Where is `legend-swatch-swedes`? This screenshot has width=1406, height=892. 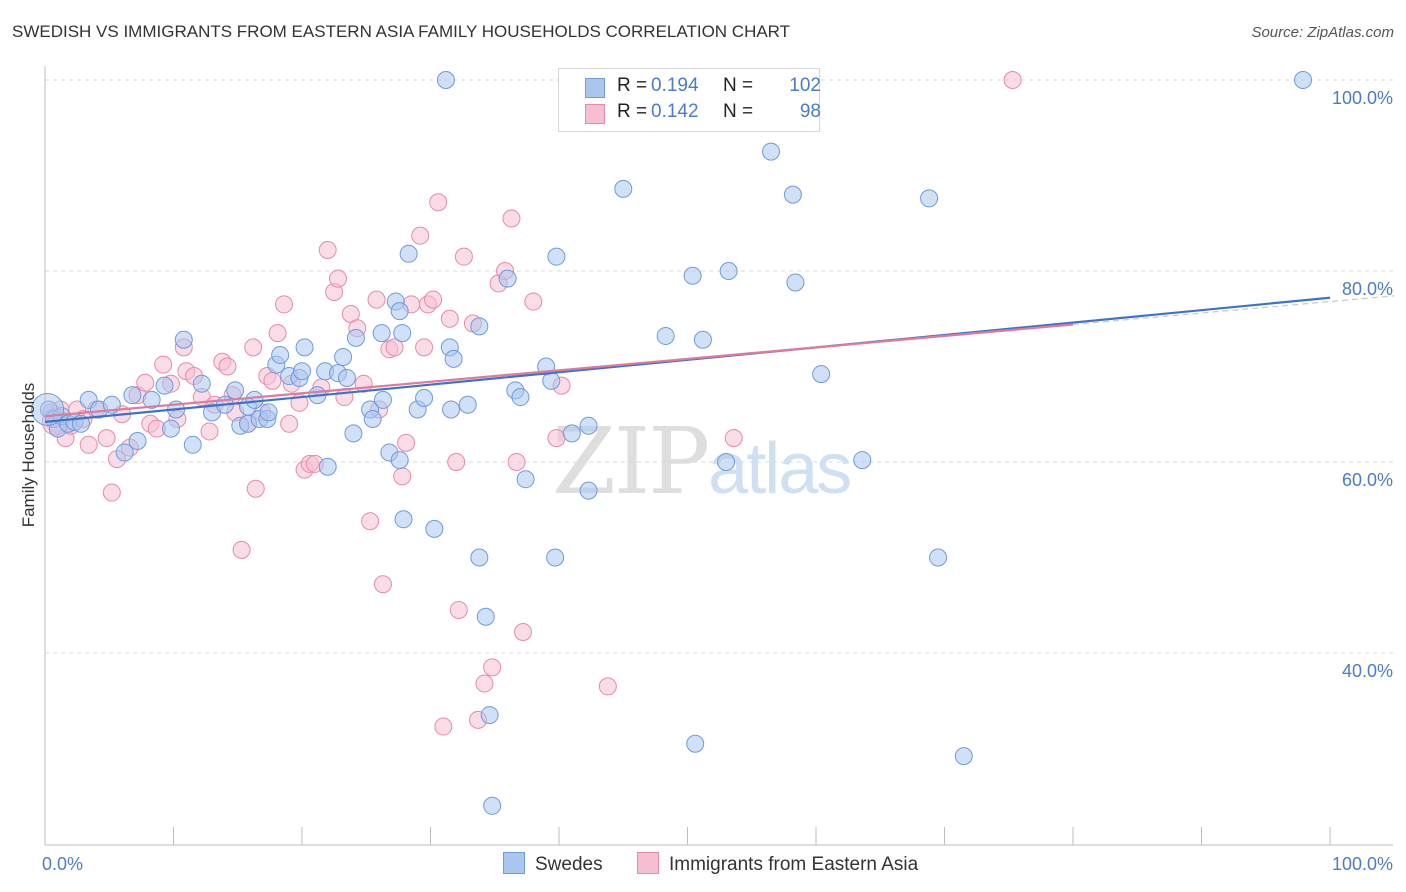
legend-swatch-swedes is located at coordinates (595, 88).